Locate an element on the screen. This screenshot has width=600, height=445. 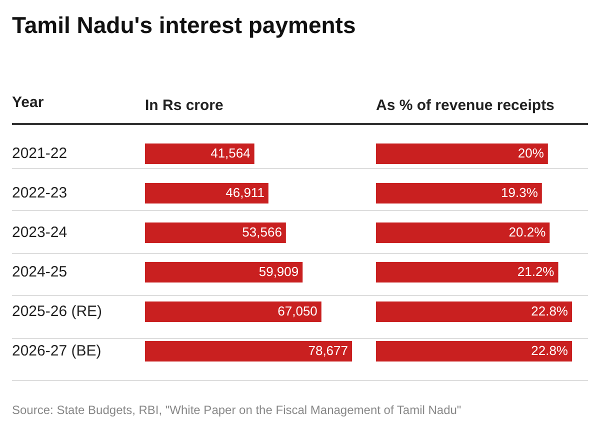
y-tick-label: 2022-23 is located at coordinates (40, 193).